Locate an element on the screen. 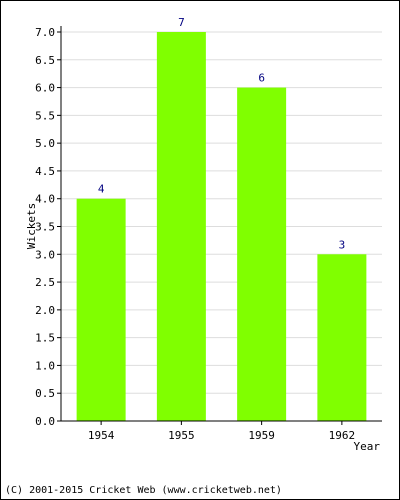 This screenshot has height=500, width=400. y-tick-label: 0.0 is located at coordinates (45, 421).